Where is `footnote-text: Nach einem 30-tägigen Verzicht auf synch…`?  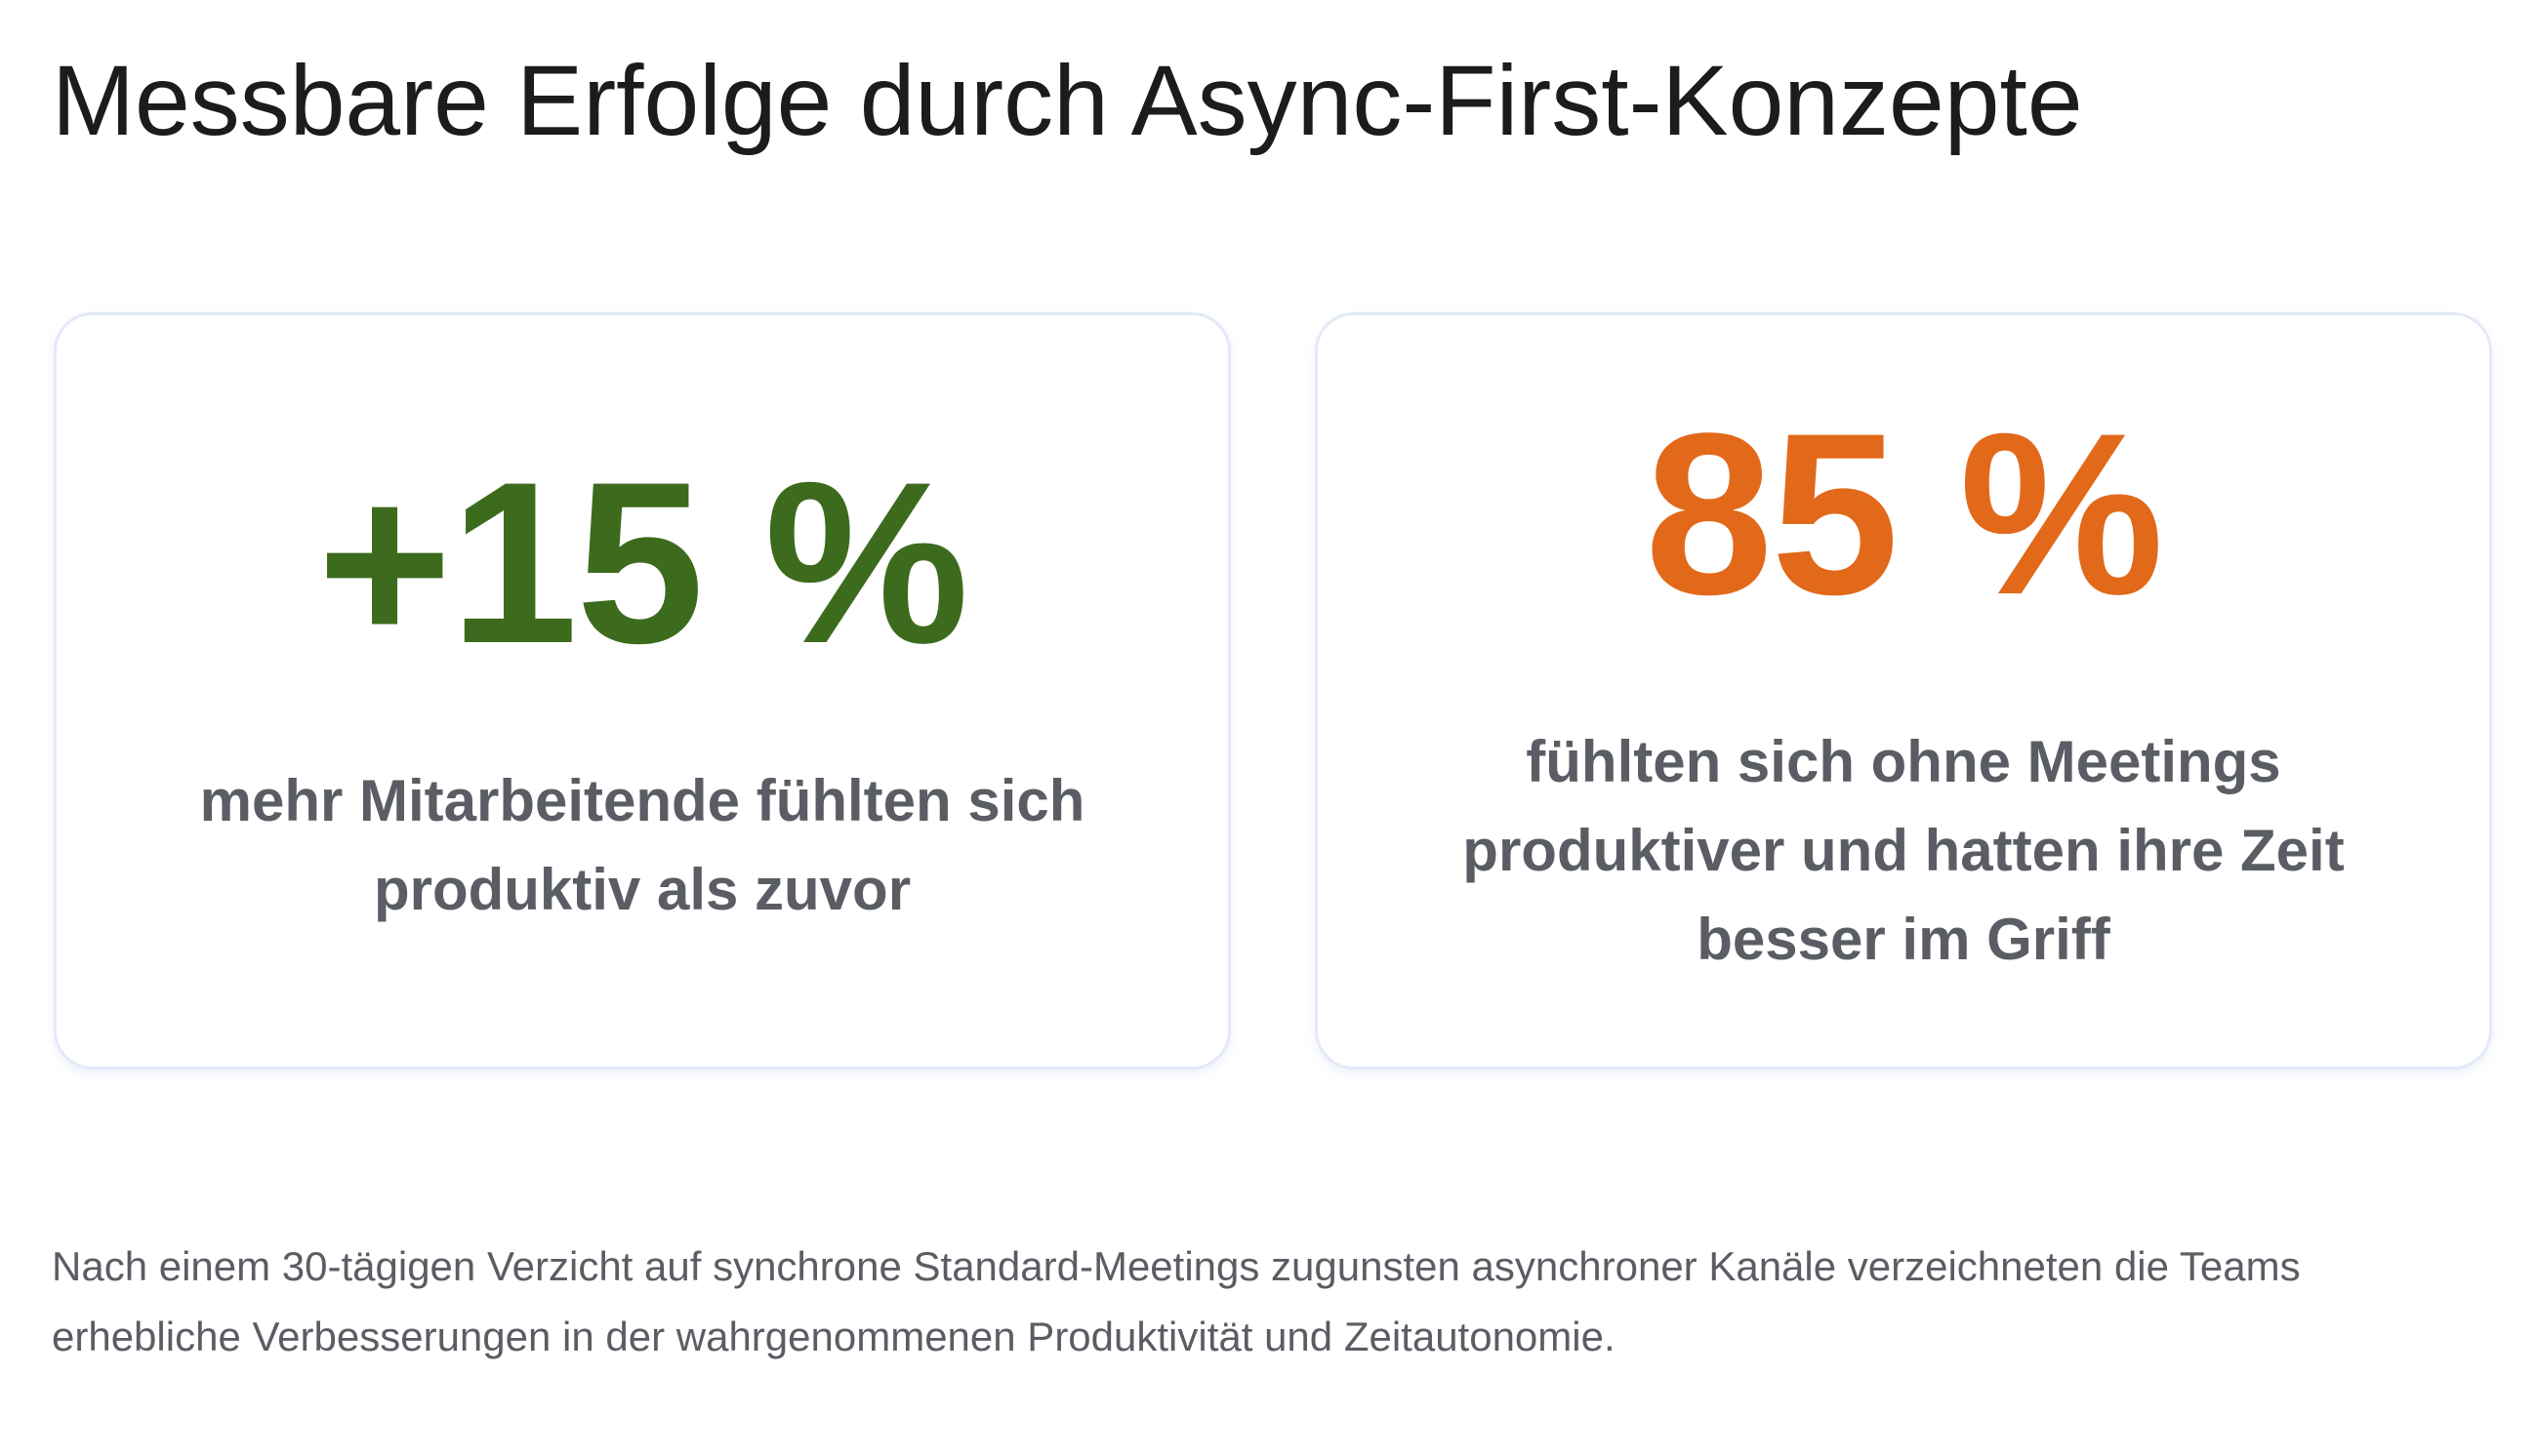 footnote-text: Nach einem 30-tägigen Verzicht auf synch… is located at coordinates (1177, 1301).